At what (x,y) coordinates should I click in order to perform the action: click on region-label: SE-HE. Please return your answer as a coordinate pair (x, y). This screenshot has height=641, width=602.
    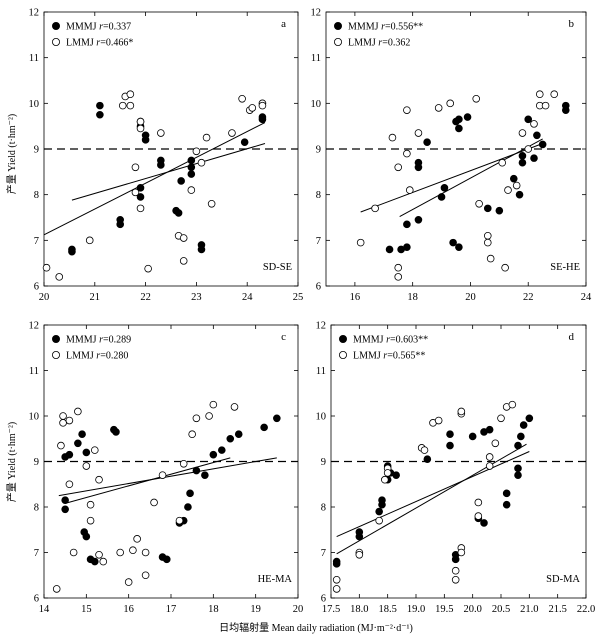
    Looking at the image, I should click on (565, 267).